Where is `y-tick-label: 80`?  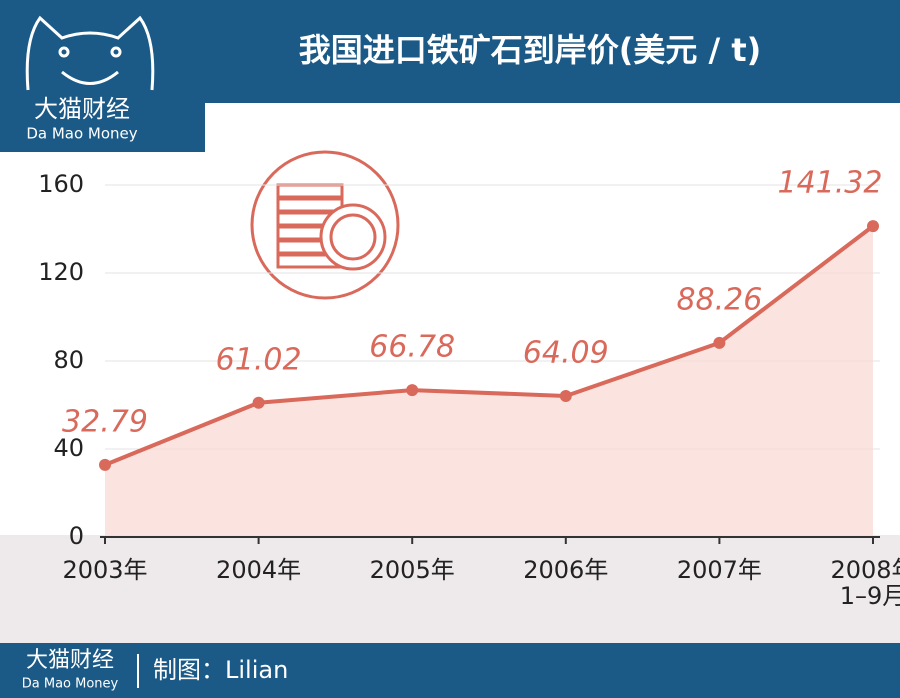 y-tick-label: 80 is located at coordinates (68, 360).